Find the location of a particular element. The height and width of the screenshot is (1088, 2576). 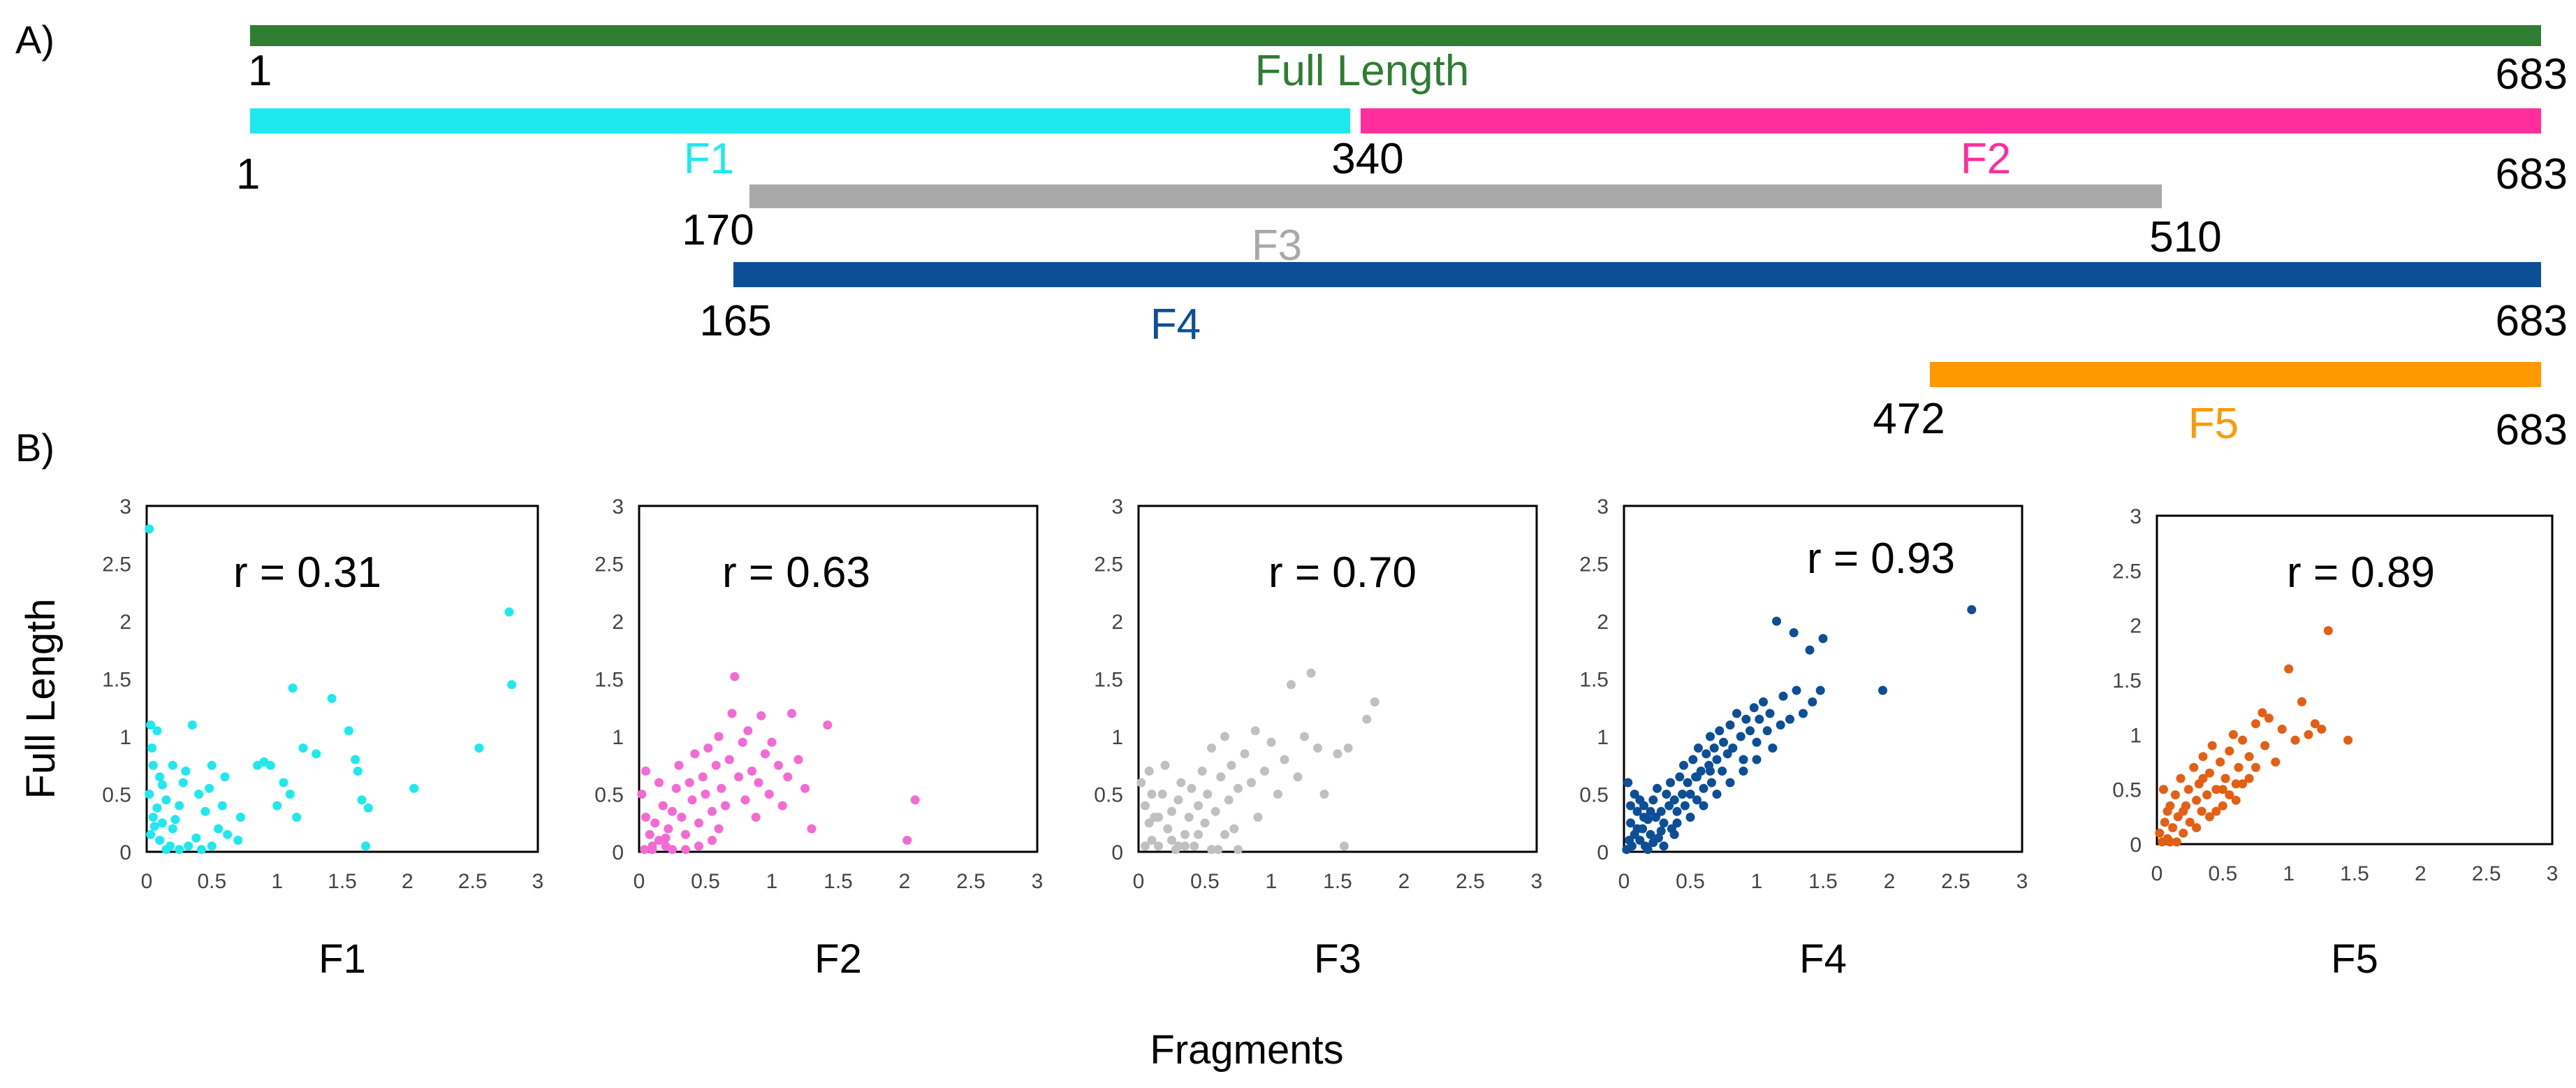

bar-f4-name: F4 is located at coordinates (1175, 324).